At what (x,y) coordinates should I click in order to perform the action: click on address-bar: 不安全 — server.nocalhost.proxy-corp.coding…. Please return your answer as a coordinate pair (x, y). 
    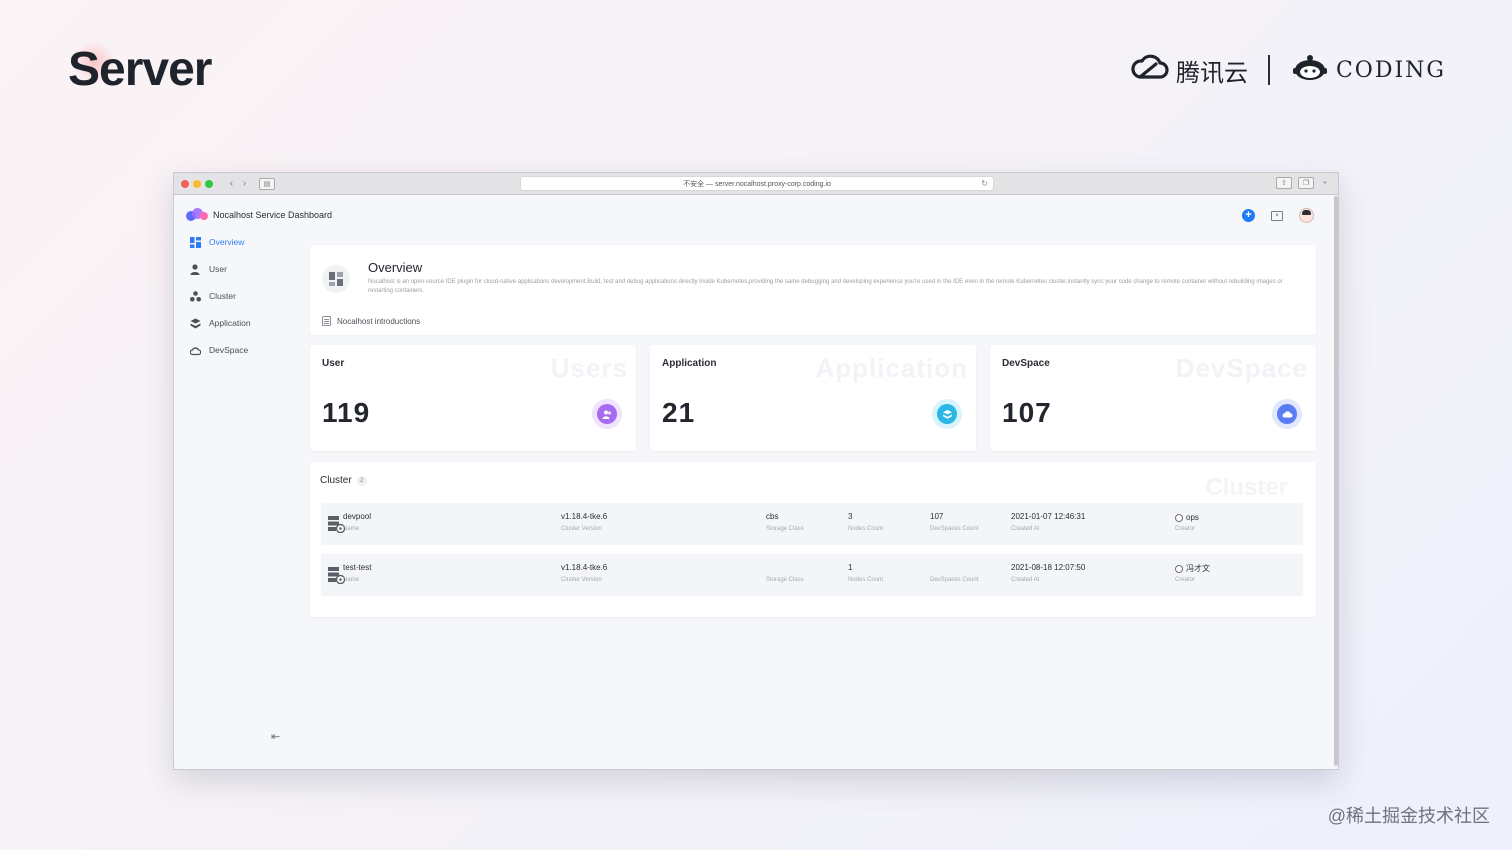
    Looking at the image, I should click on (757, 183).